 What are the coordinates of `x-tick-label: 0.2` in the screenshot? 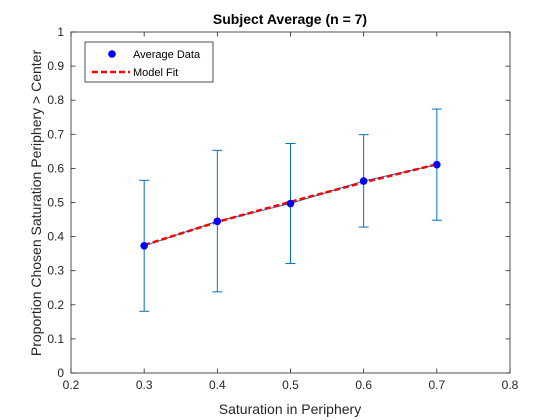 It's located at (71, 385).